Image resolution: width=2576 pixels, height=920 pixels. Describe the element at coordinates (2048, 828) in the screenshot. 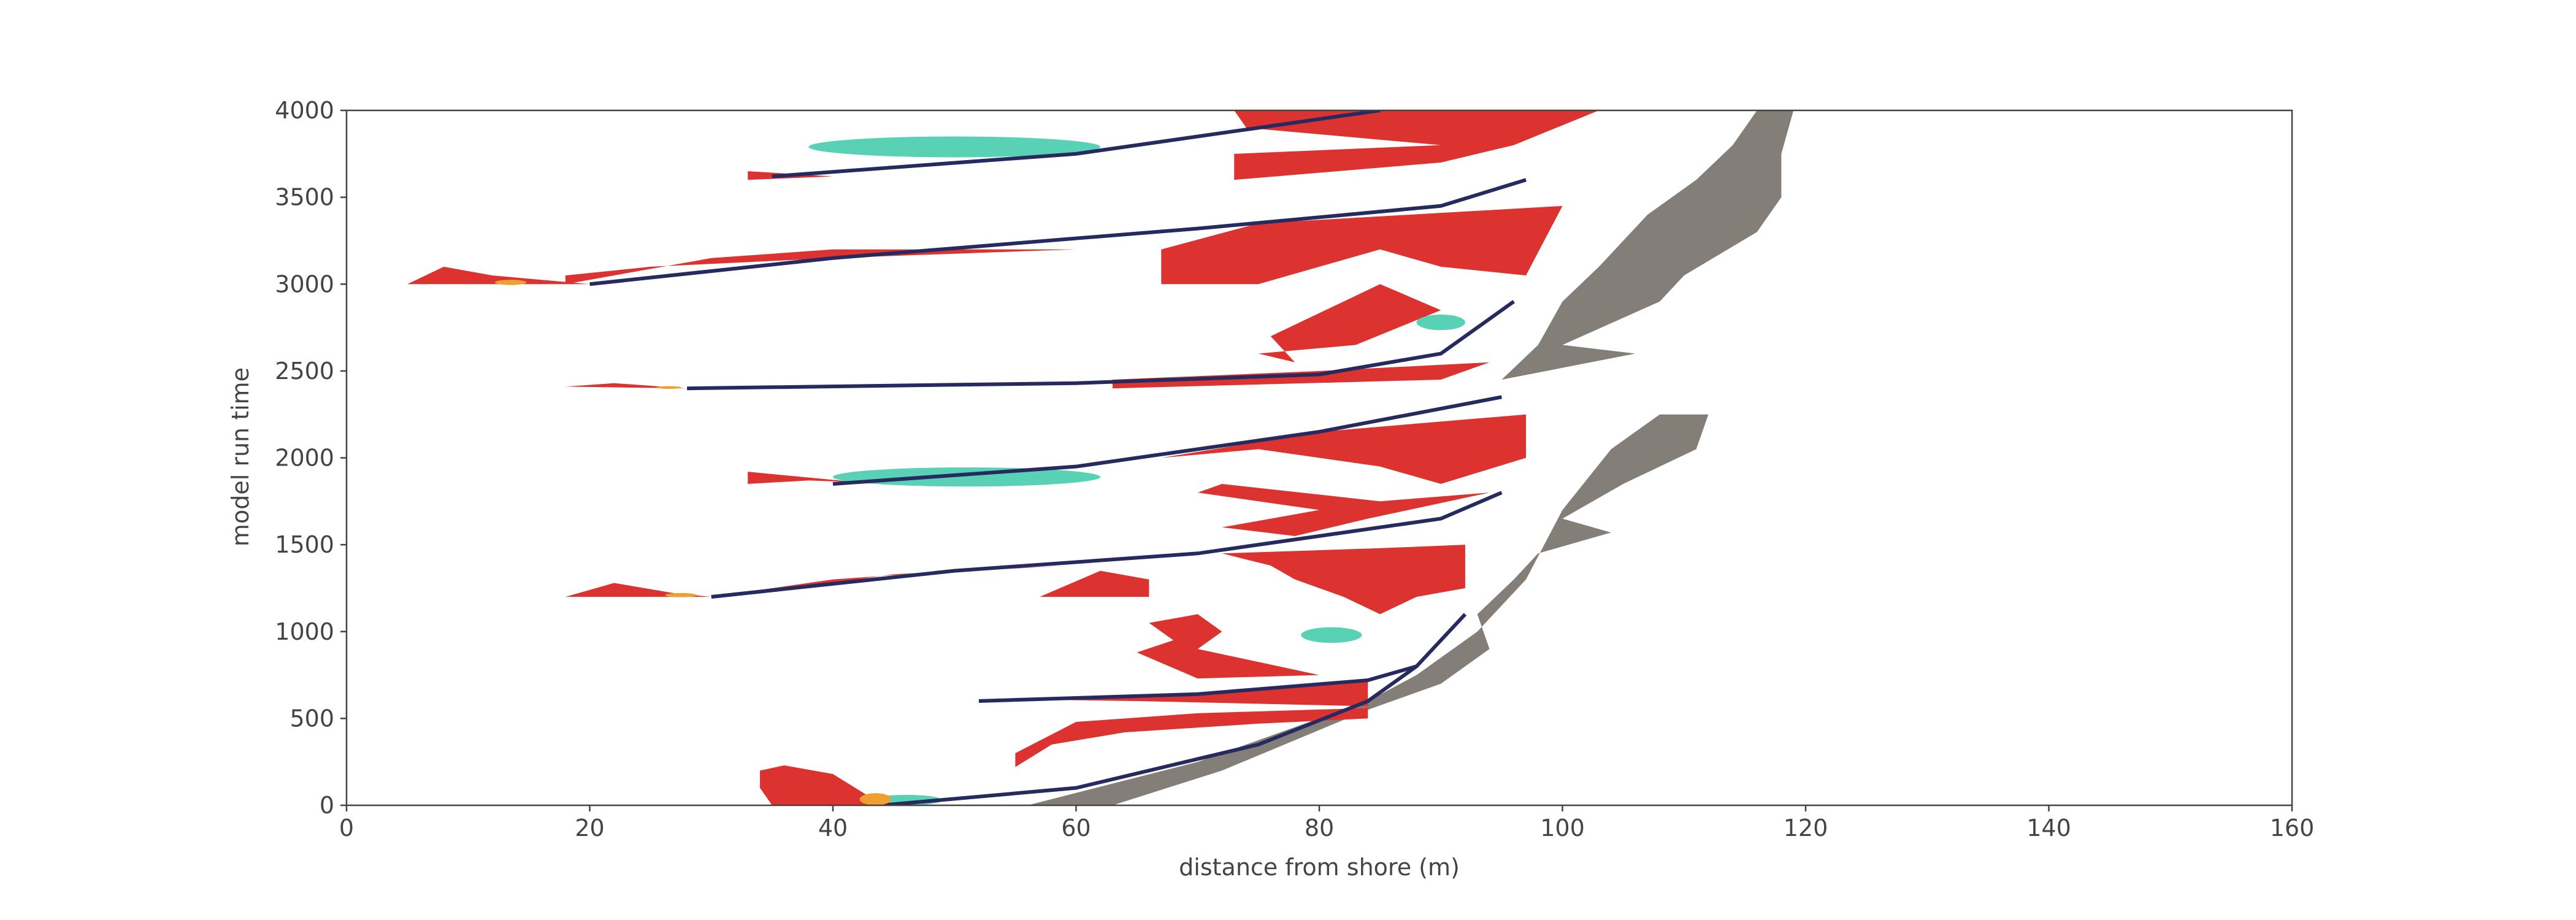

I see `x-tick-label: 140` at that location.